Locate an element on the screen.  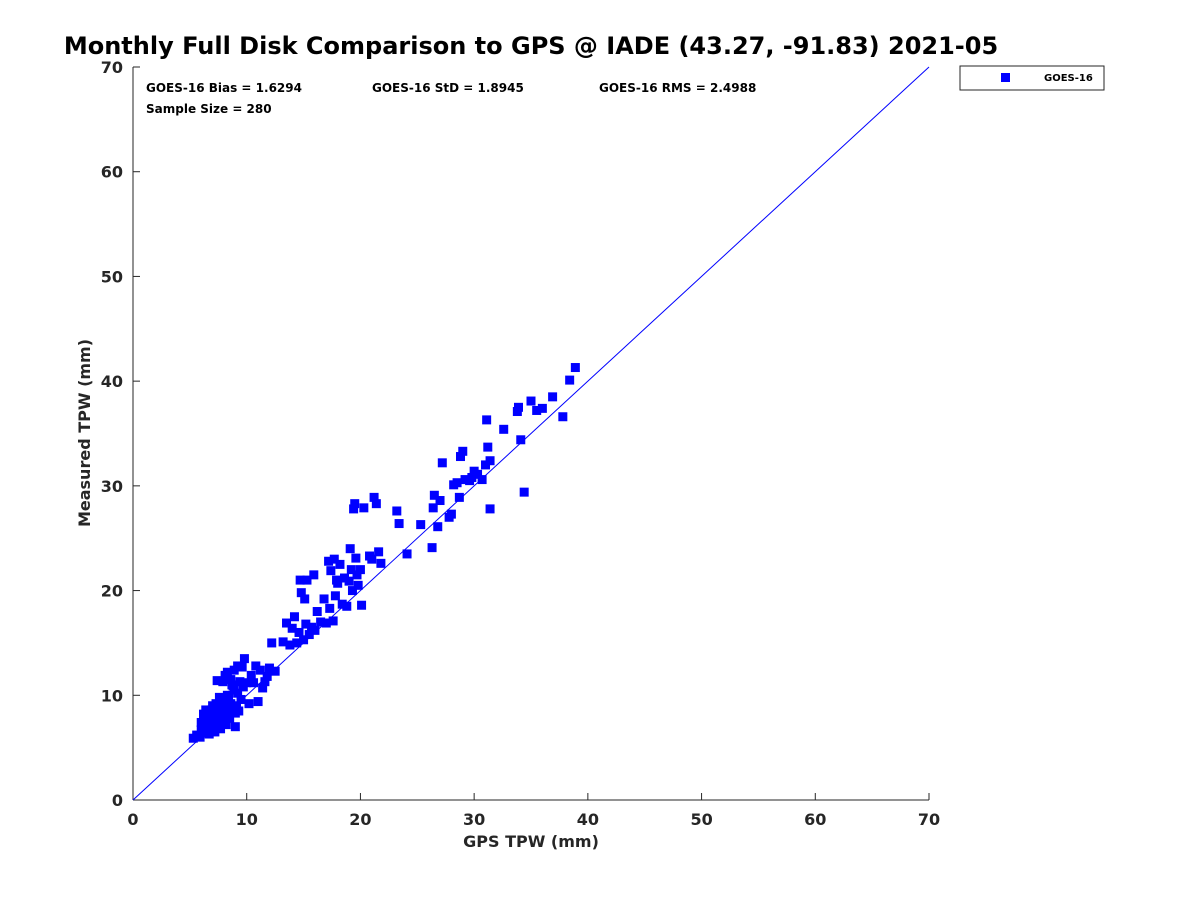
rms-stat: GOES-16 RMS = 2.4988 is located at coordinates (677, 88).